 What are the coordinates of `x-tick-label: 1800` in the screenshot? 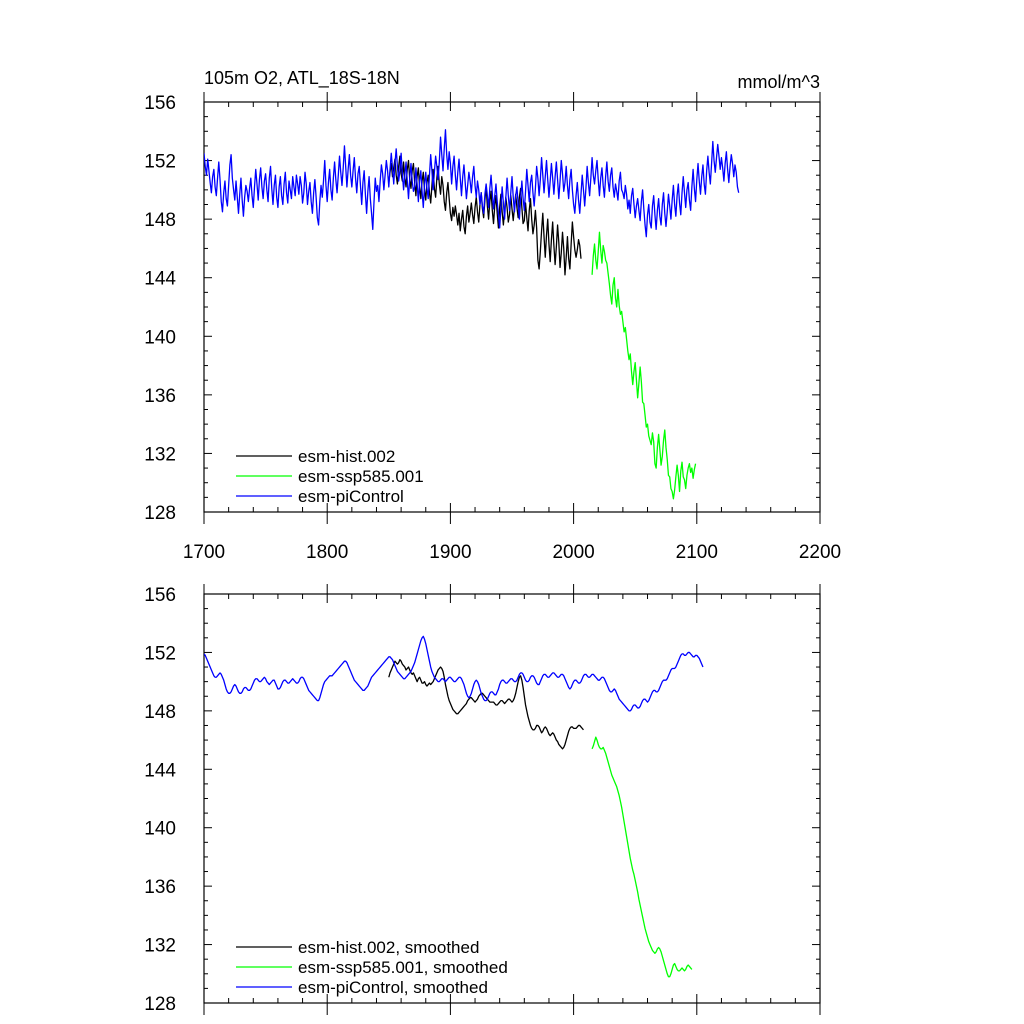 It's located at (327, 552).